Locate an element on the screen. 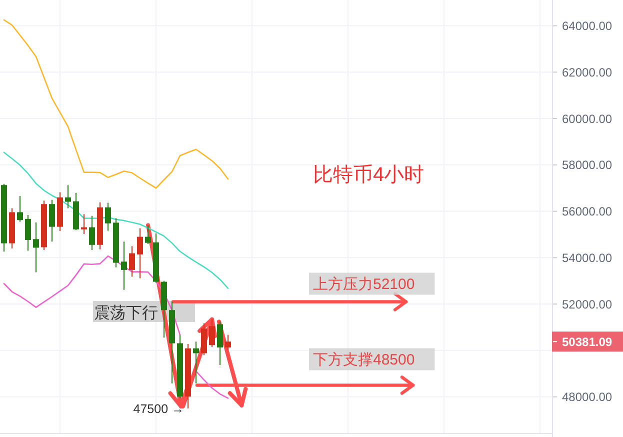 The width and height of the screenshot is (623, 437). y-tick-label: 58000.00 is located at coordinates (587, 165).